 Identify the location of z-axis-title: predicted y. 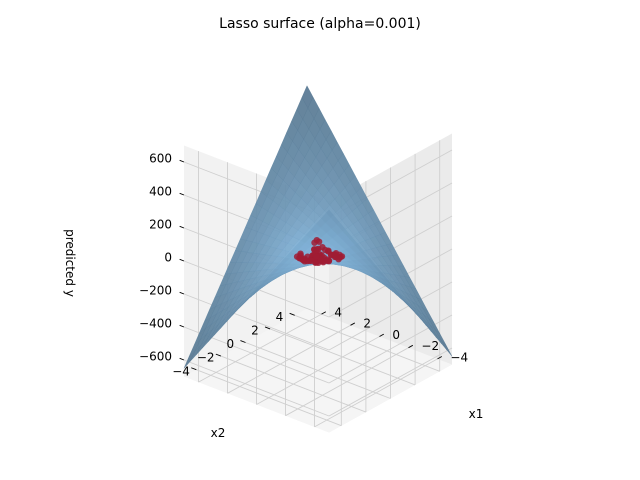
(70, 263).